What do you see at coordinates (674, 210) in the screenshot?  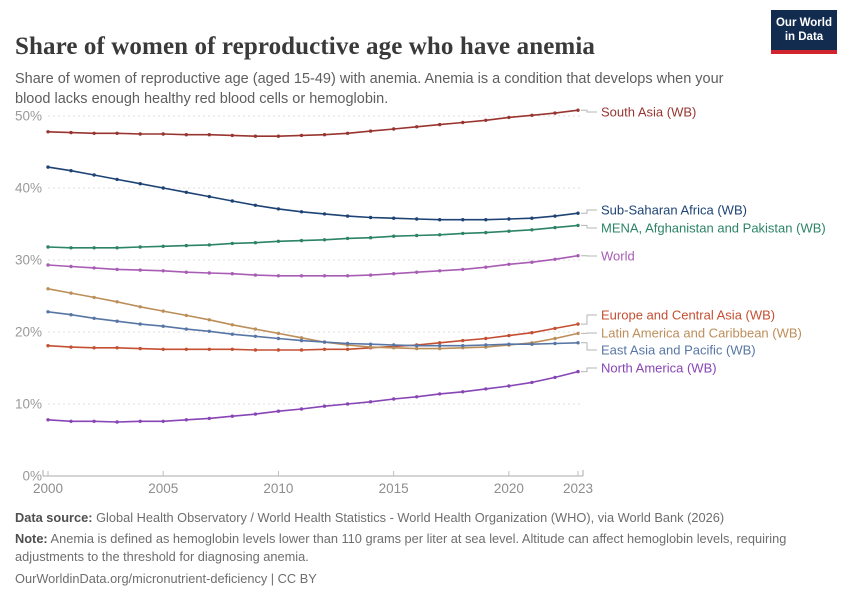 I see `legend-label-sub-saharan-africa-wb: Sub-Saharan Africa (WB)` at bounding box center [674, 210].